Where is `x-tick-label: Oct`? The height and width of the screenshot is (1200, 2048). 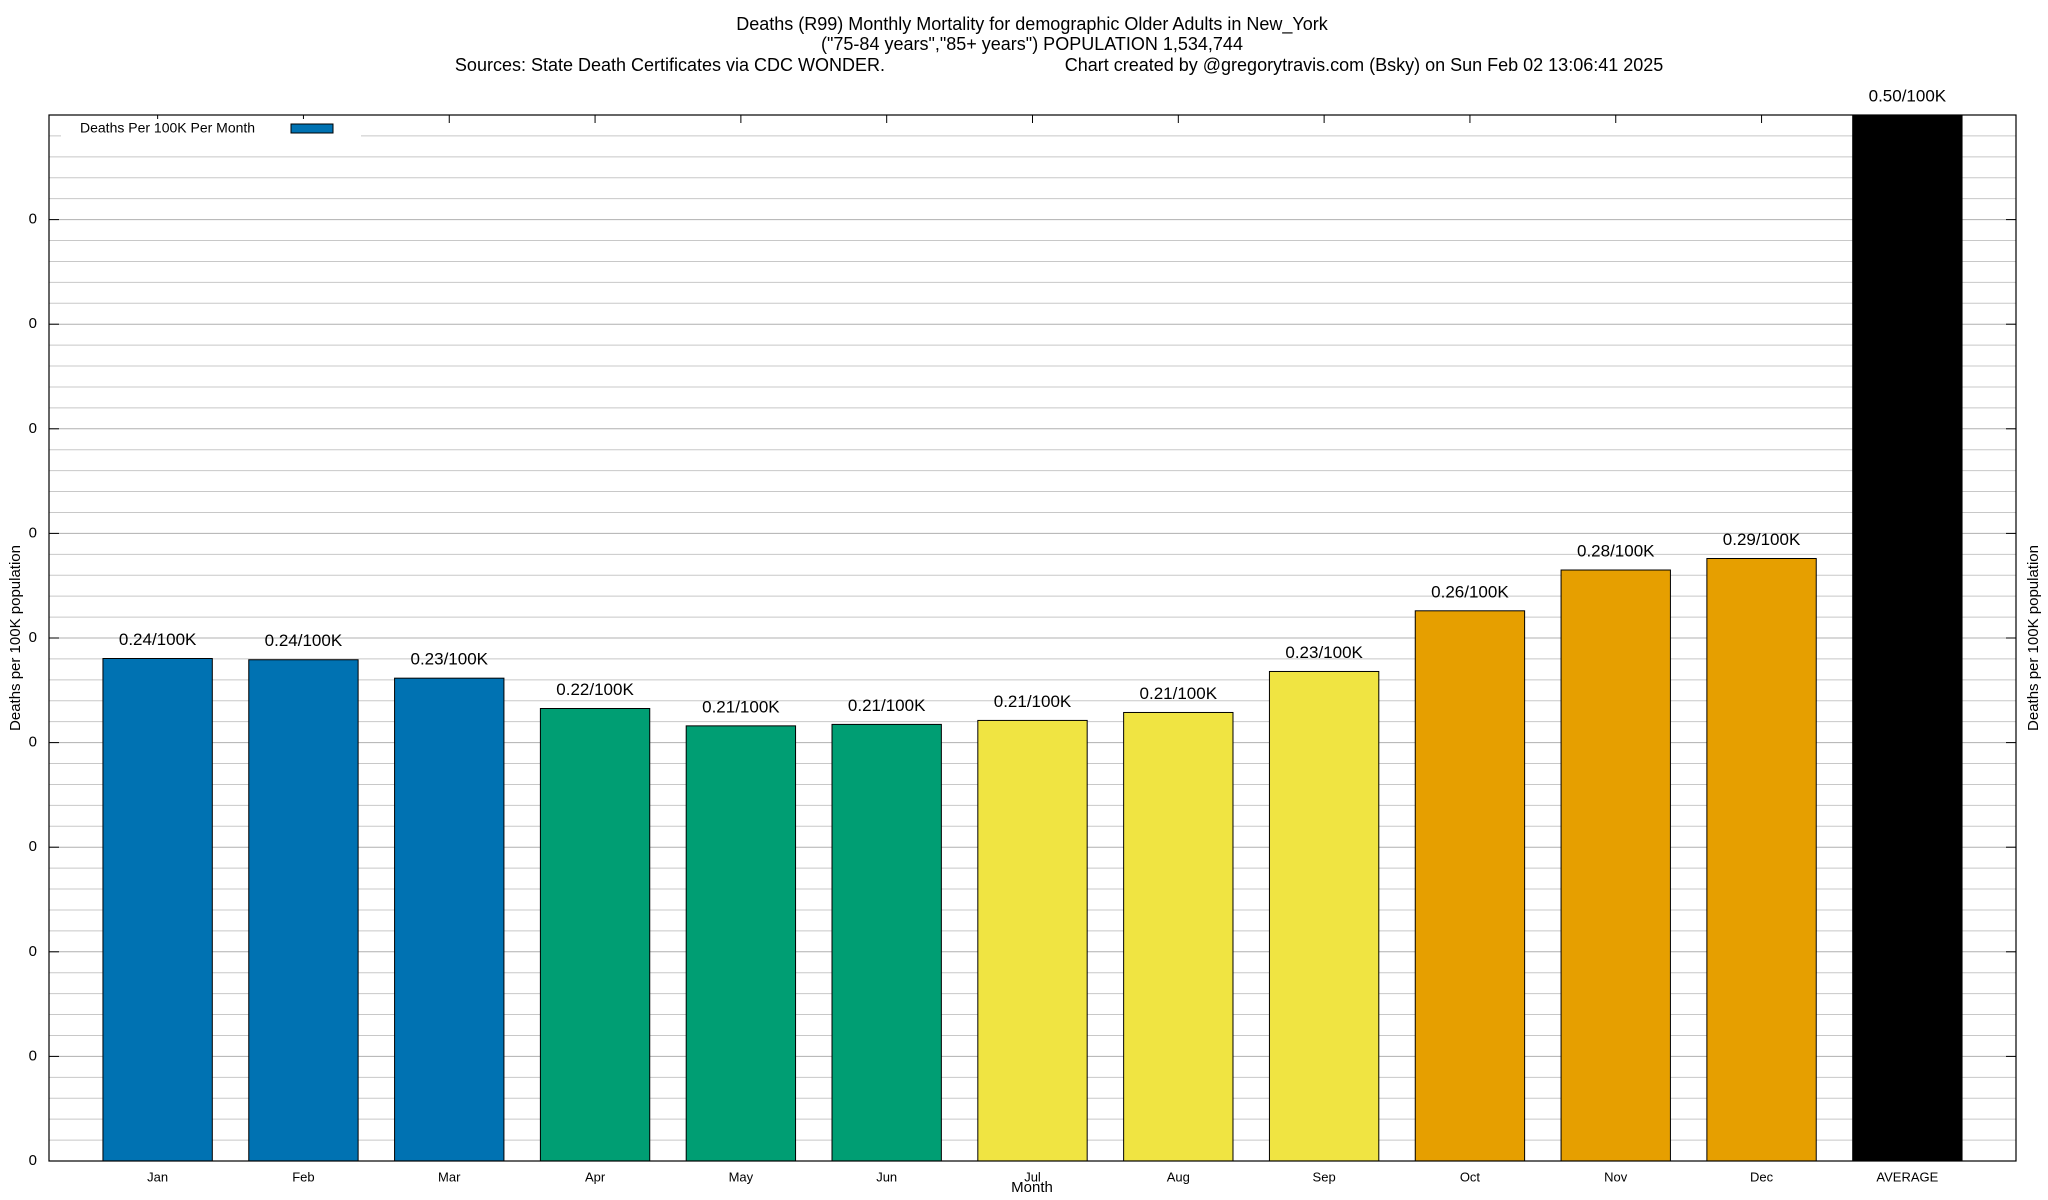
x-tick-label: Oct is located at coordinates (1470, 1176).